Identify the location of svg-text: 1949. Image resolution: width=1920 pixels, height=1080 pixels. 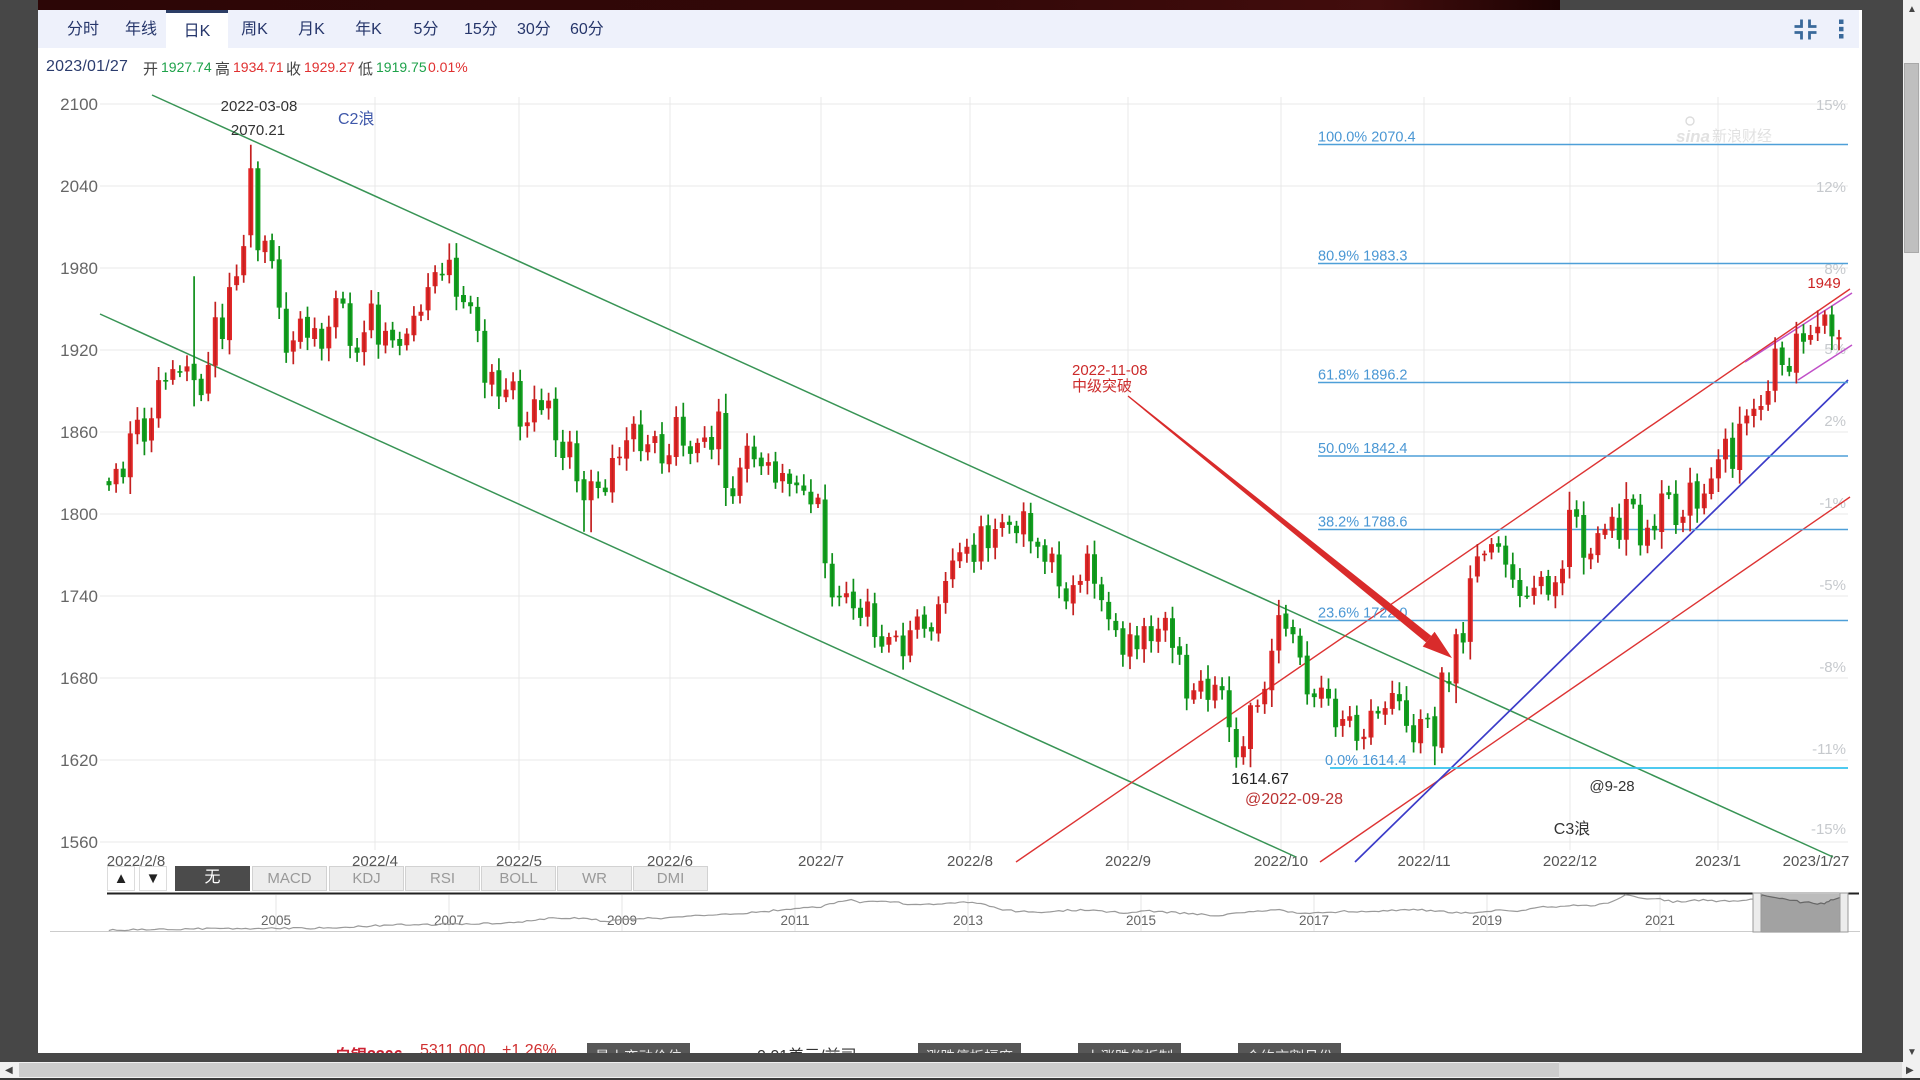
(1823, 283).